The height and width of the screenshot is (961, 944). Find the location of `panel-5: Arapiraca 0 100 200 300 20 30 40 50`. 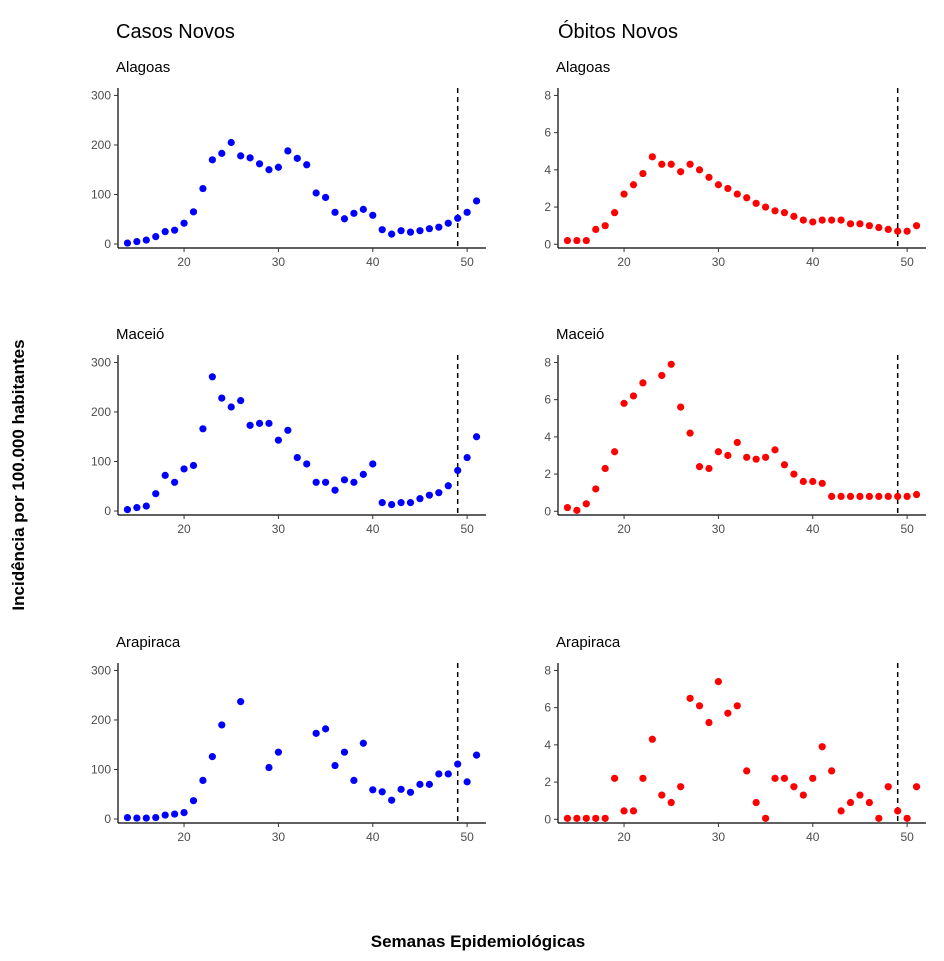

panel-5: Arapiraca 0 100 200 300 20 30 40 50 is located at coordinates (288, 739).